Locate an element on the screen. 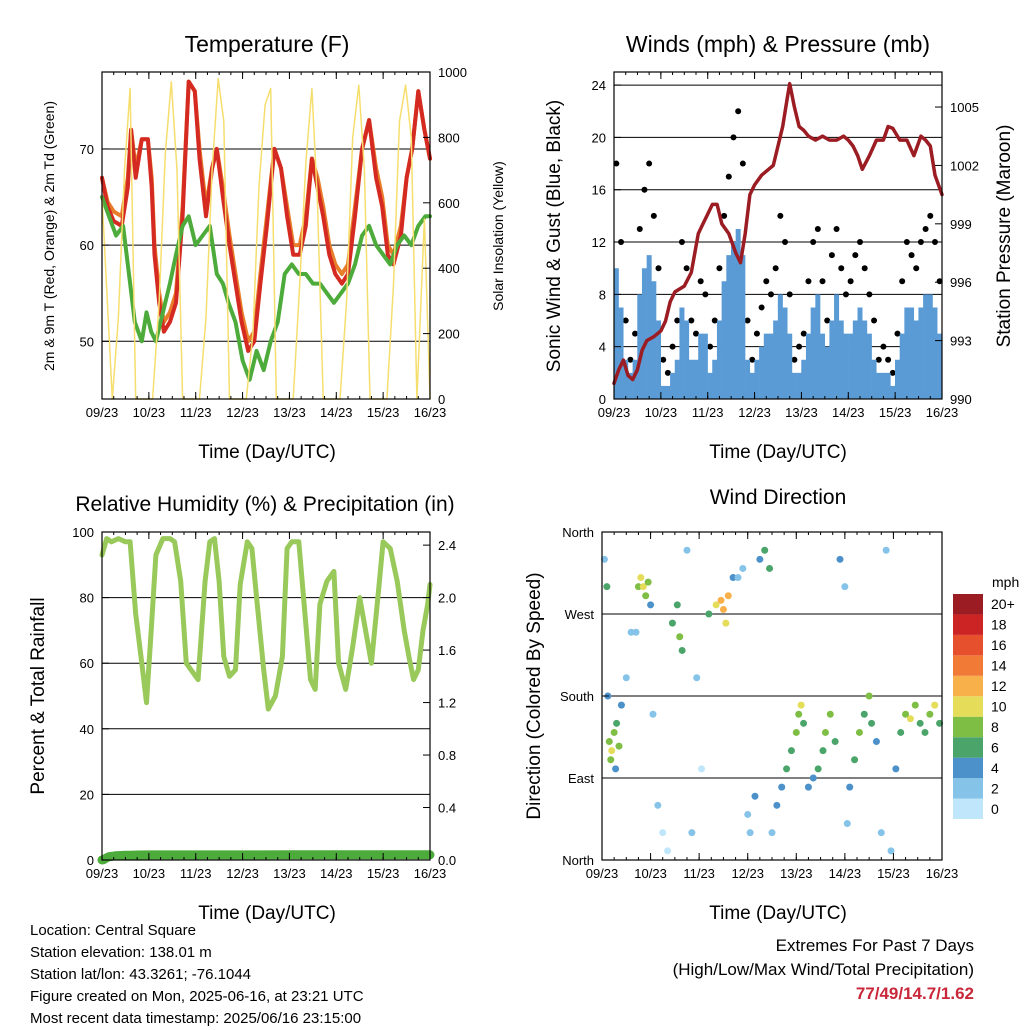 The image size is (1024, 1030). y-tick-label: 60 is located at coordinates (87, 245).